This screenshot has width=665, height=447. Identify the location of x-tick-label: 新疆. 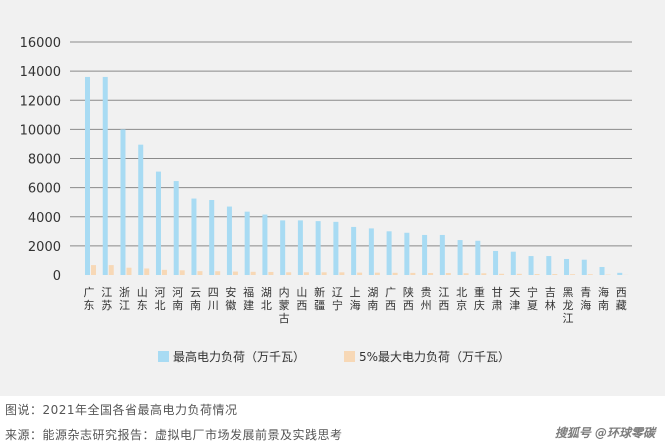
(319, 298).